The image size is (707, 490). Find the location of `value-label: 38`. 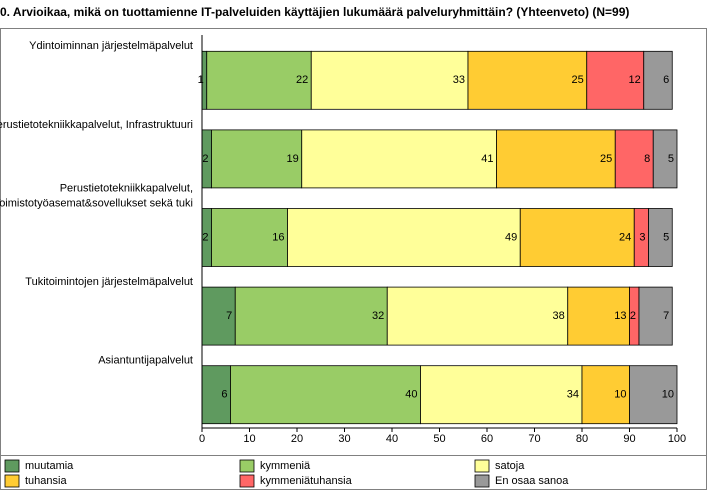

value-label: 38 is located at coordinates (559, 316).